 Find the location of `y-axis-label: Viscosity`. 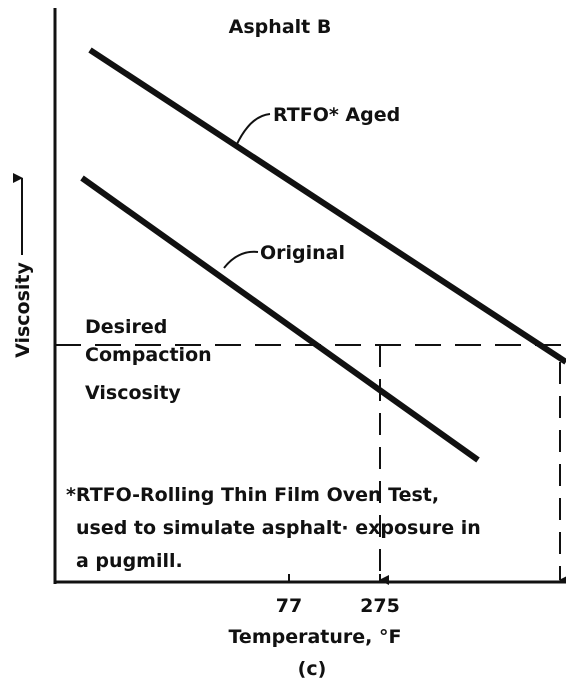

y-axis-label: Viscosity is located at coordinates (23, 309).